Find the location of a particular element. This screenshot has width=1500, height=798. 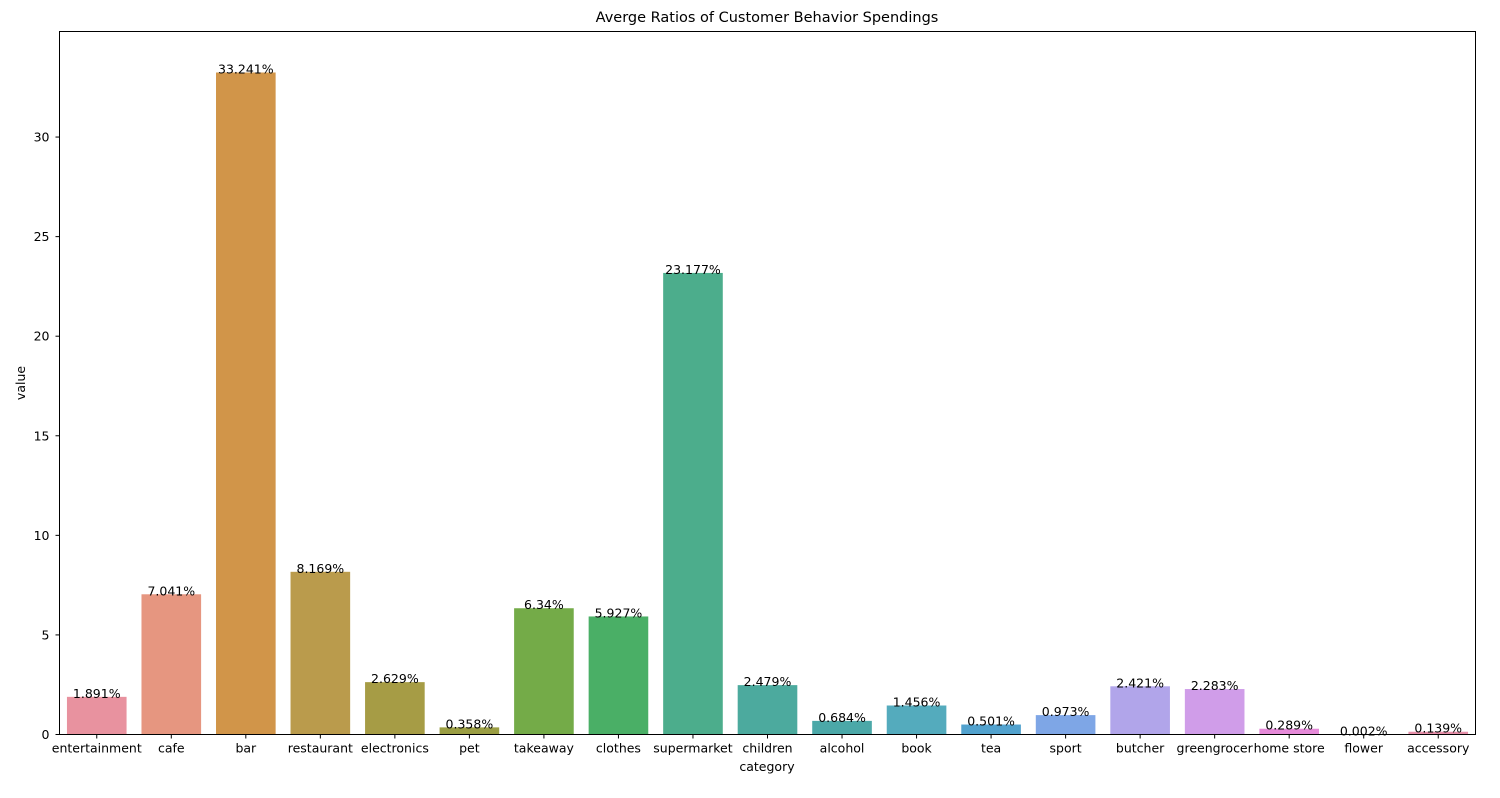

bar-bar is located at coordinates (246, 403).